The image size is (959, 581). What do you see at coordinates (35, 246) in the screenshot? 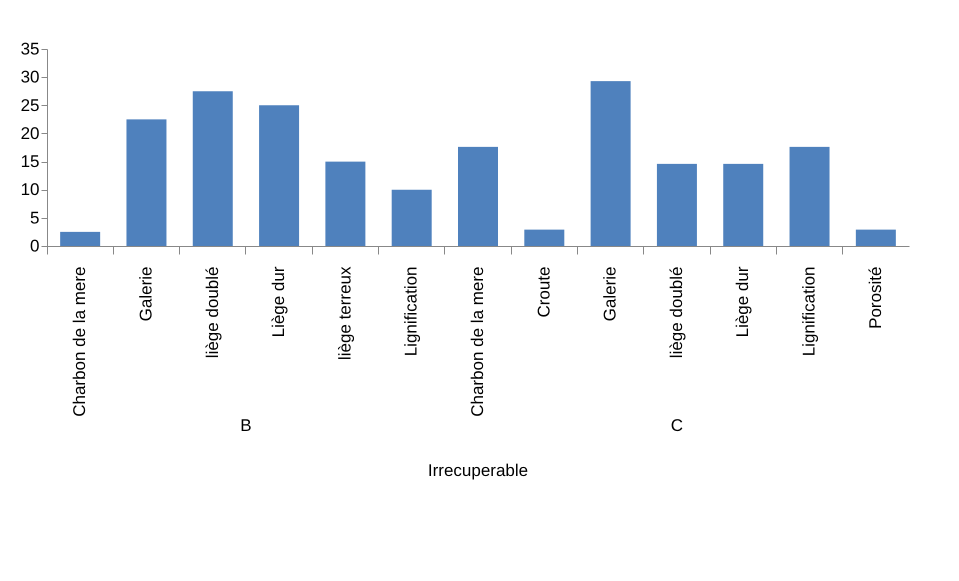
I see `y-tick-label: 0` at bounding box center [35, 246].